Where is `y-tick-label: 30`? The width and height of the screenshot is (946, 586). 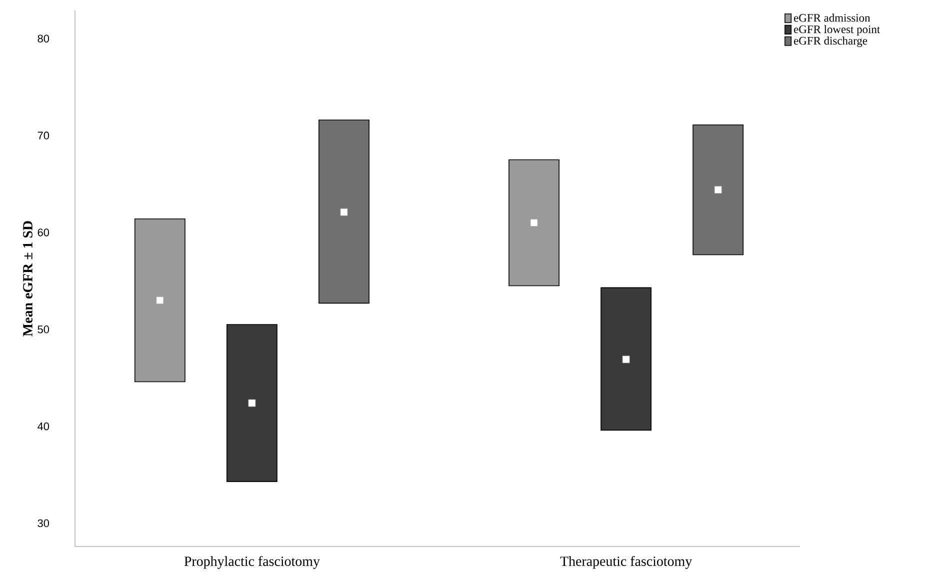 y-tick-label: 30 is located at coordinates (44, 523).